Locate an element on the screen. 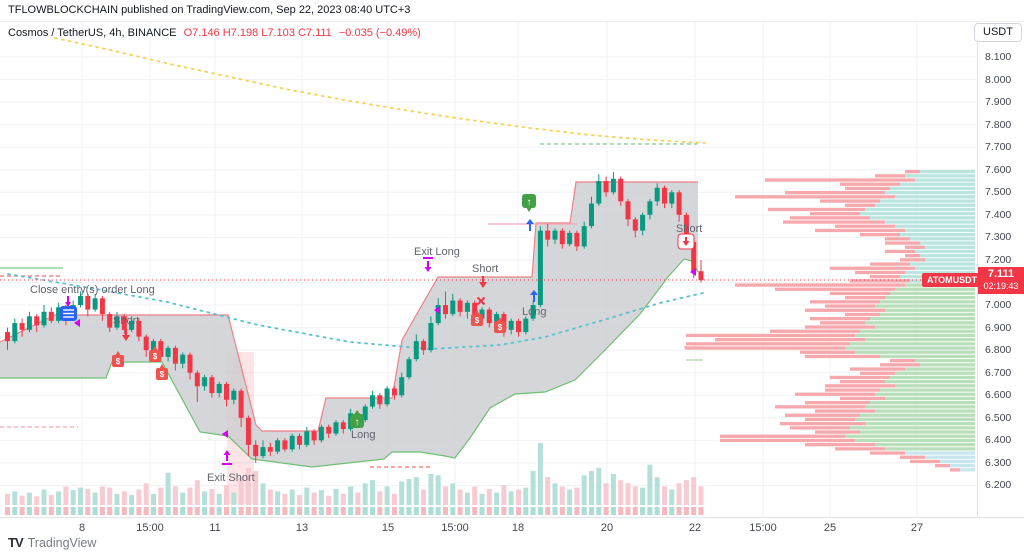 The height and width of the screenshot is (555, 1024). time-tick: 8 is located at coordinates (82, 528).